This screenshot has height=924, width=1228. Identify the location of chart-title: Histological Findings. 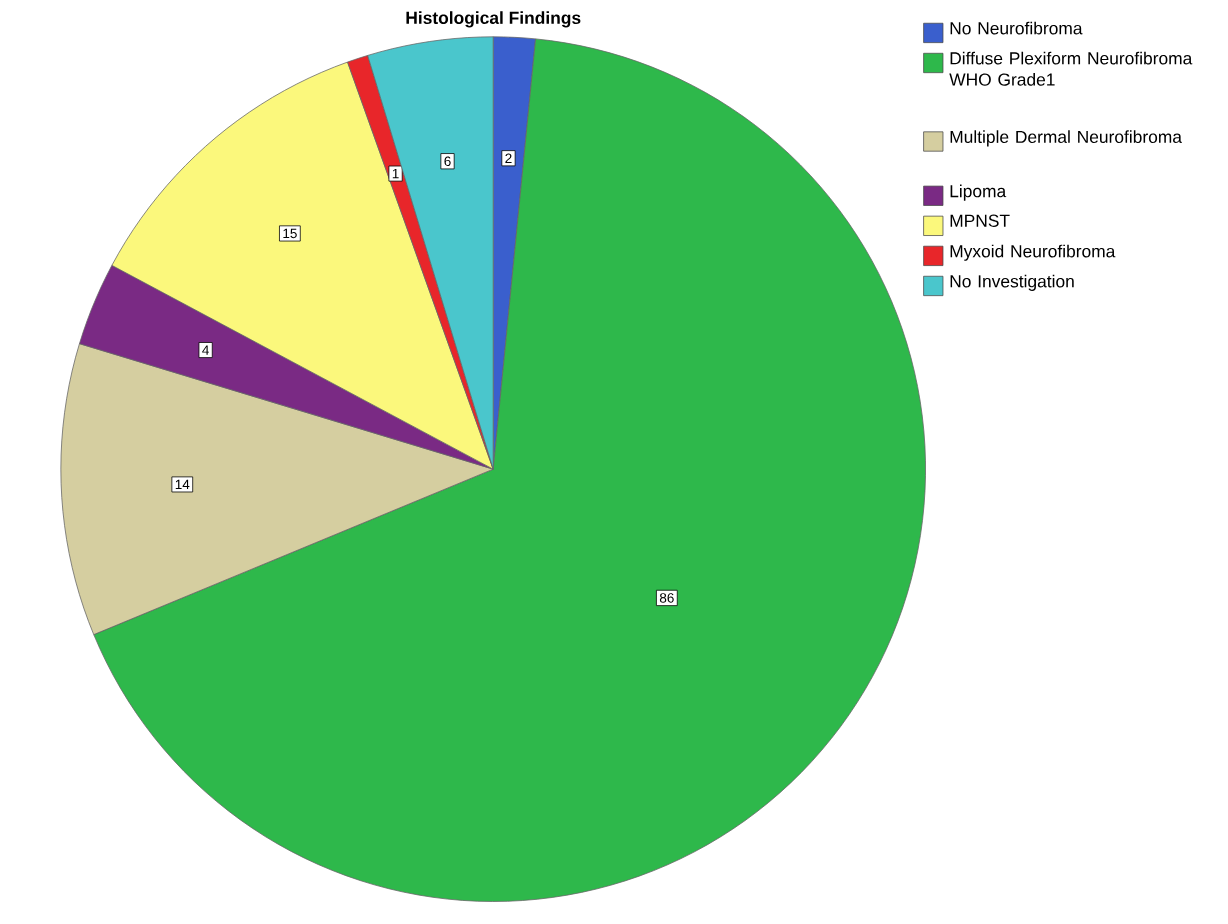
(493, 19).